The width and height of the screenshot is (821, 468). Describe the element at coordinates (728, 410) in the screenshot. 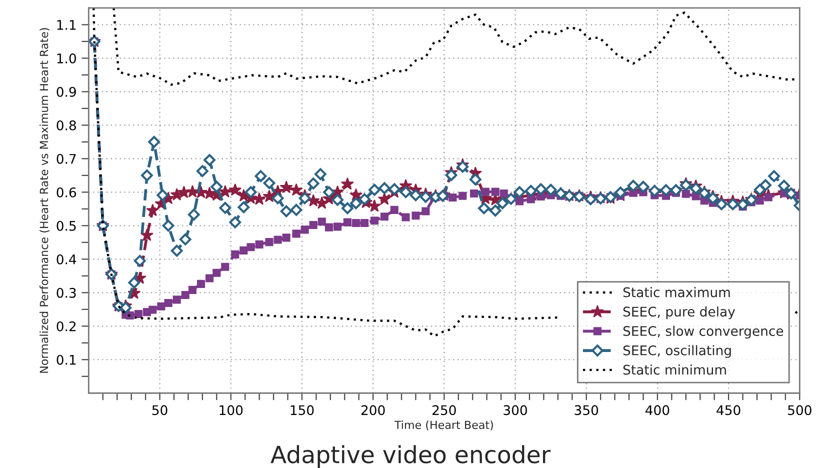

I see `x-tick-label: 450` at that location.